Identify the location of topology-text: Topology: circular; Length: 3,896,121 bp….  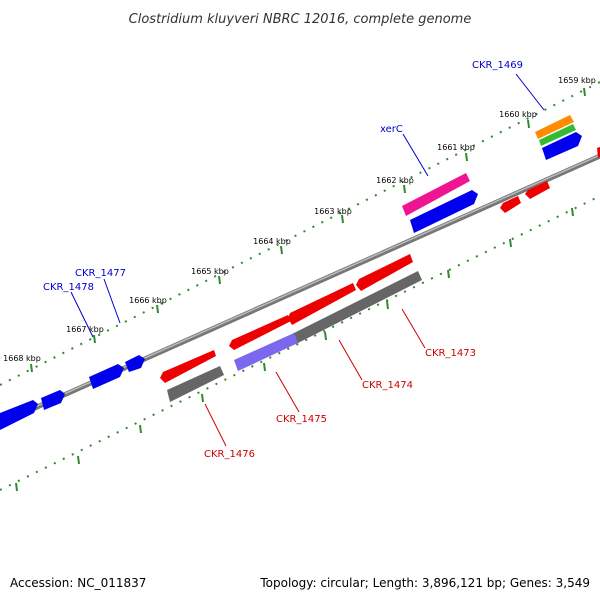
(425, 583).